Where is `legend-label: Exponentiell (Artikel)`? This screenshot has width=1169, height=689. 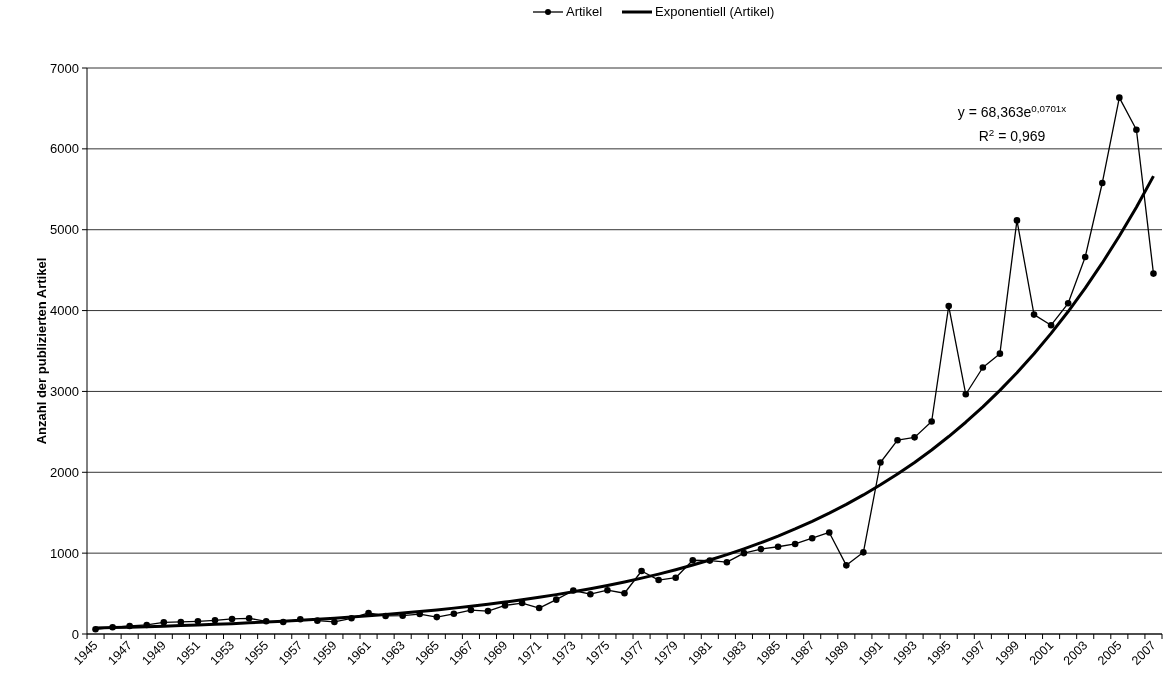
legend-label: Exponentiell (Artikel) is located at coordinates (715, 11).